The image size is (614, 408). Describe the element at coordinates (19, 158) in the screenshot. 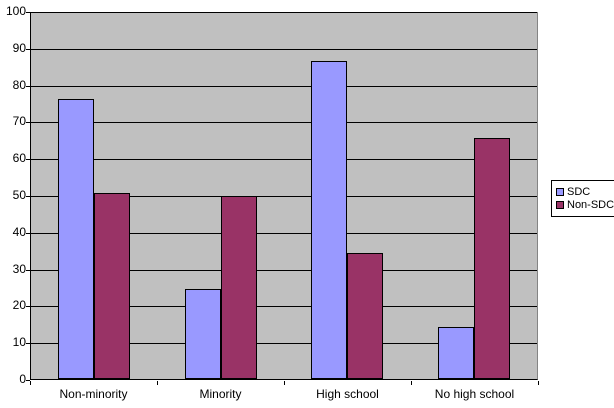

I see `y-axis-tick-label: 60` at that location.